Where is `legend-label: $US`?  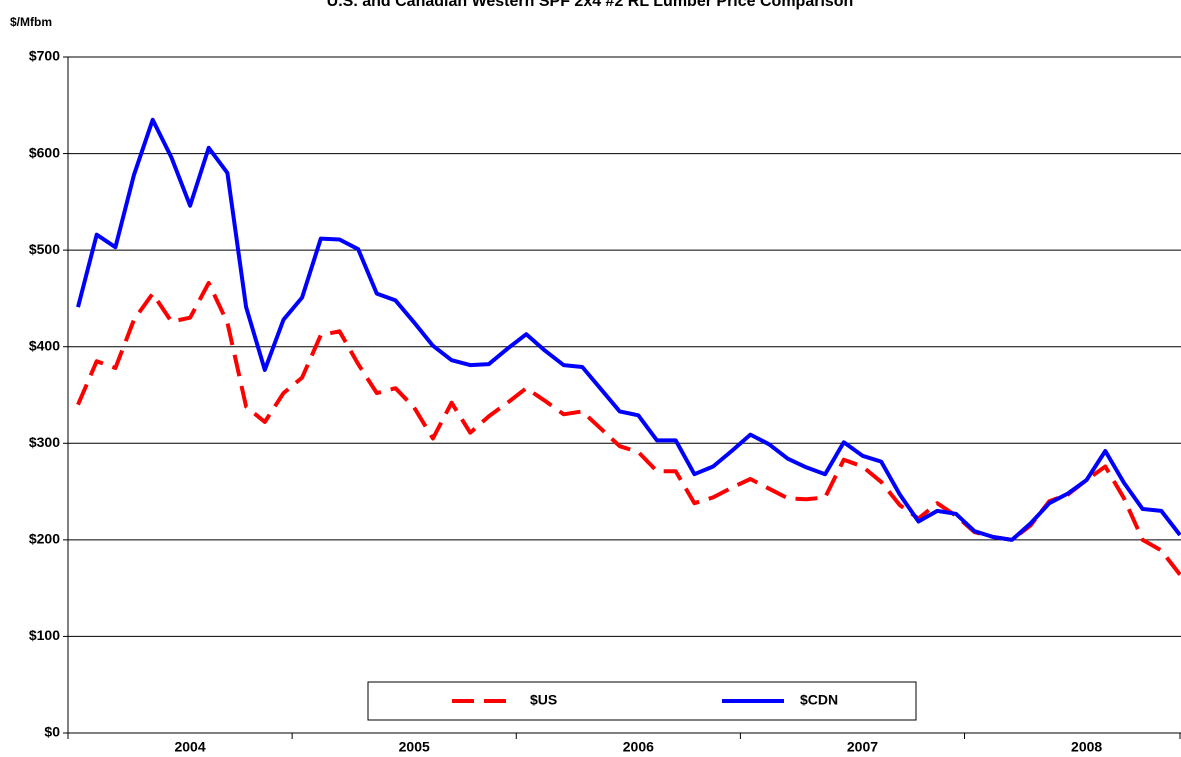
legend-label: $US is located at coordinates (543, 700).